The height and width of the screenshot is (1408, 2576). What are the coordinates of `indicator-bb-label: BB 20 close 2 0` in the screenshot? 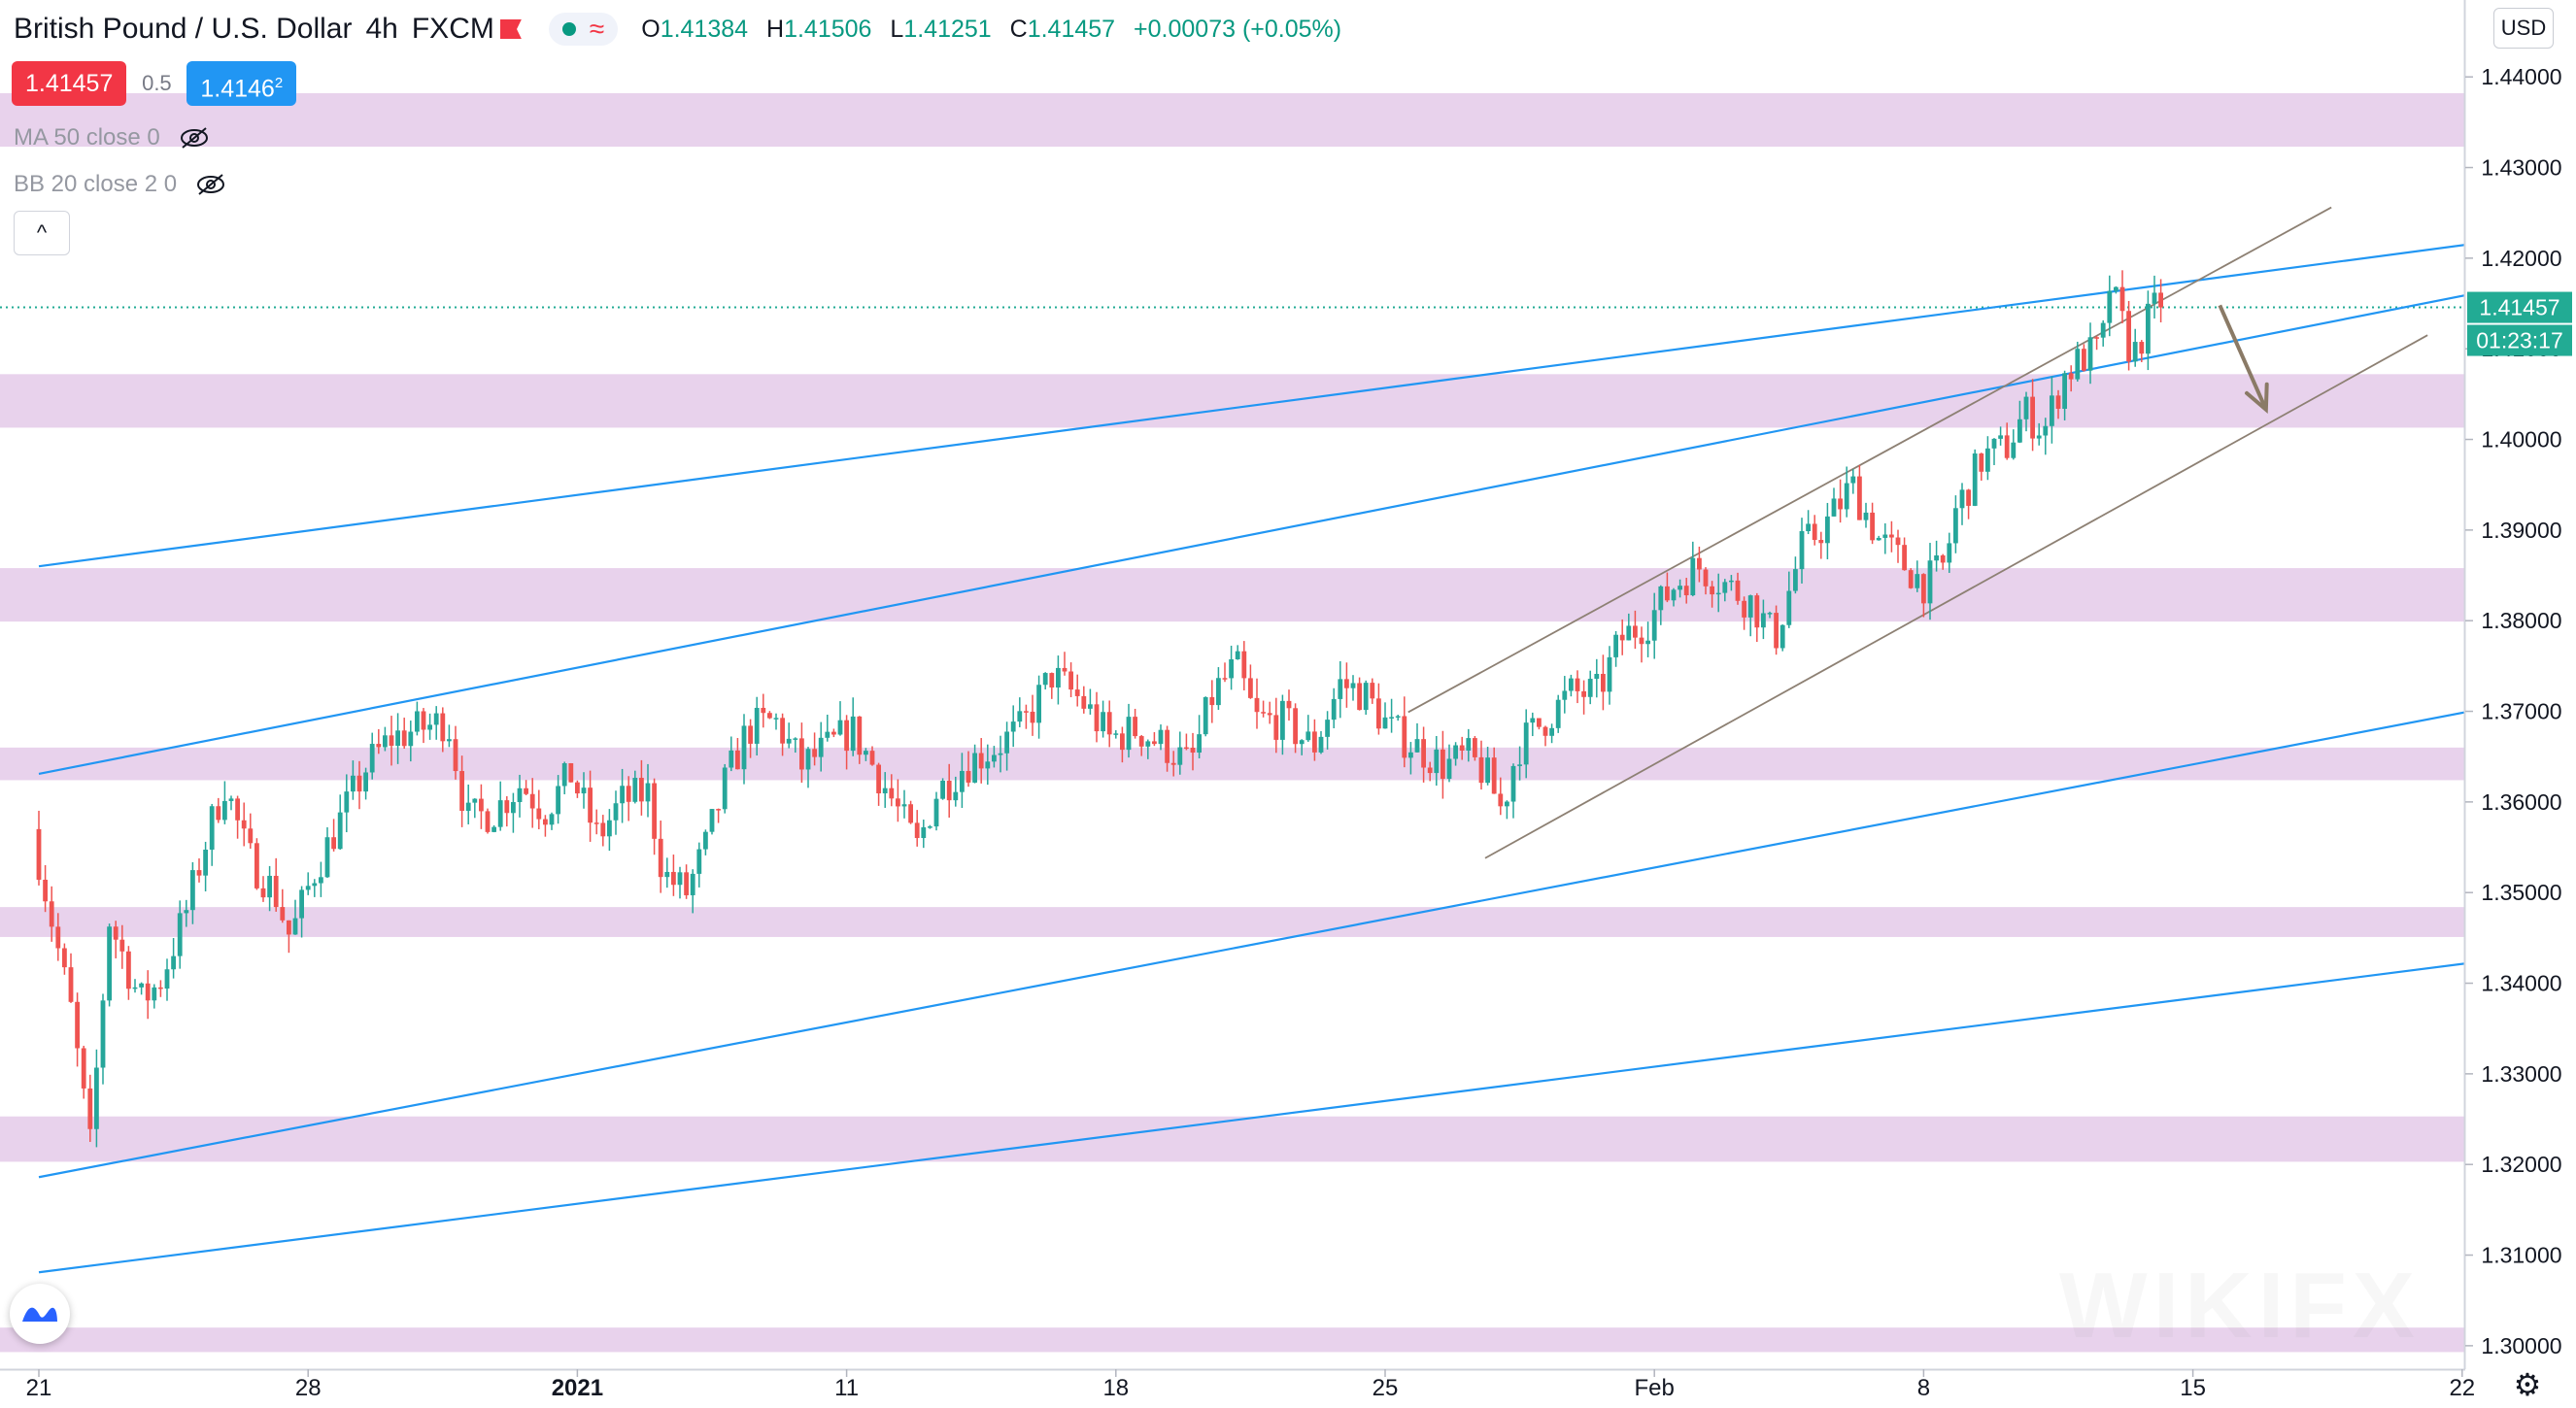 It's located at (96, 184).